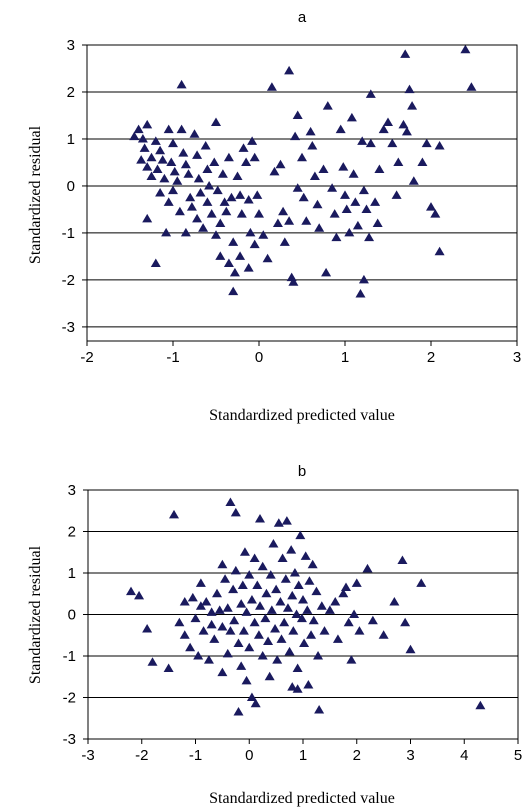 The image size is (529, 808). What do you see at coordinates (72, 615) in the screenshot?
I see `chart-b-y-tick-label: 0` at bounding box center [72, 615].